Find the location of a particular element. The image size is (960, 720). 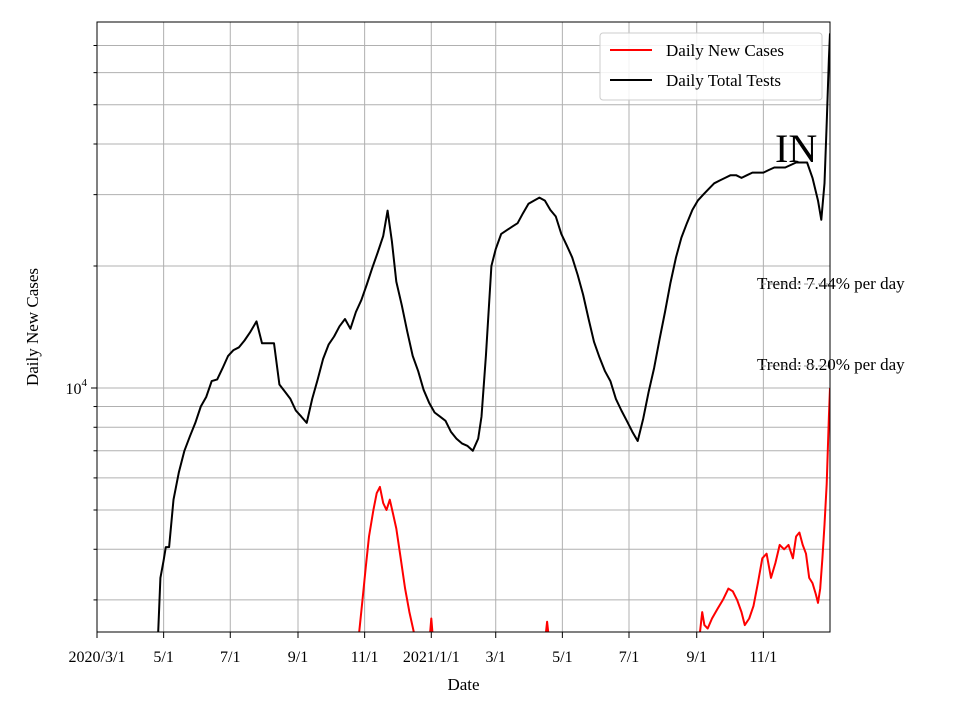

trend-annotation-1: Trend: 7.44% per day is located at coordinates (831, 283).